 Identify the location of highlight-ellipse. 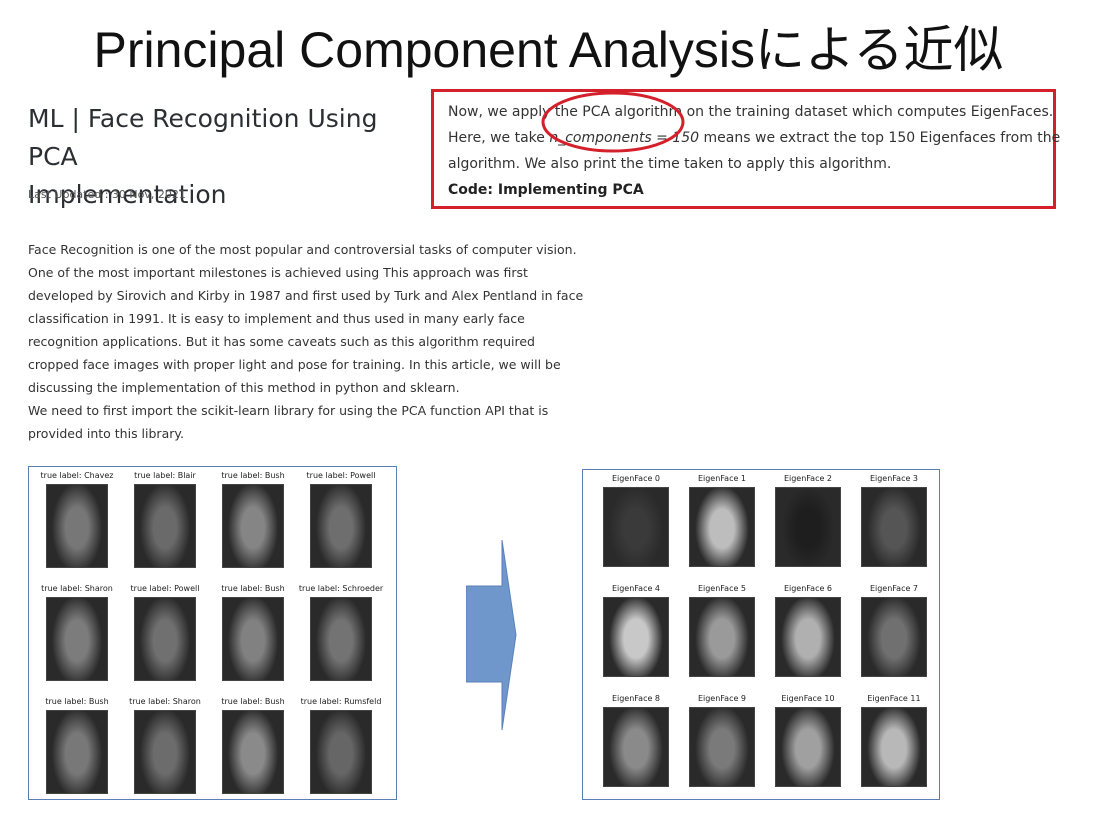
(613, 122).